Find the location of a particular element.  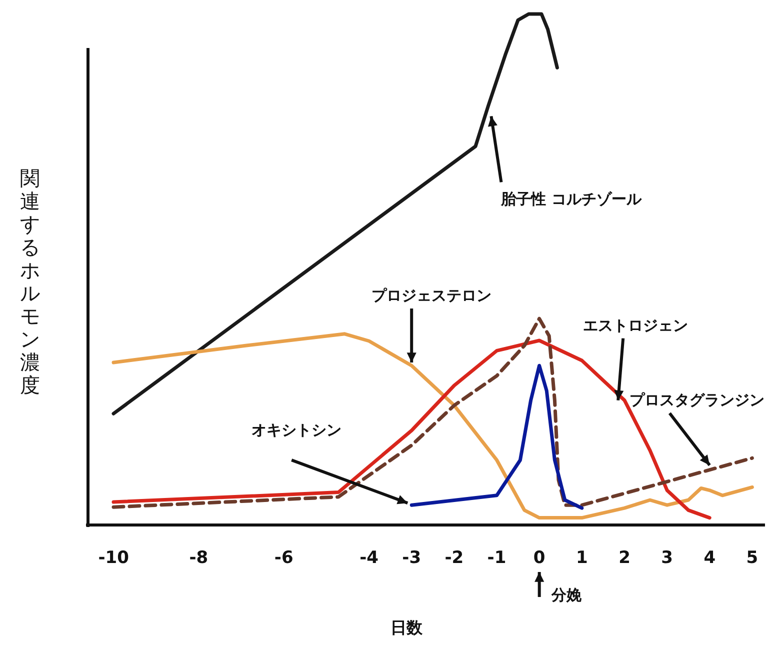

annotation: プロスタグランジン is located at coordinates (697, 400).